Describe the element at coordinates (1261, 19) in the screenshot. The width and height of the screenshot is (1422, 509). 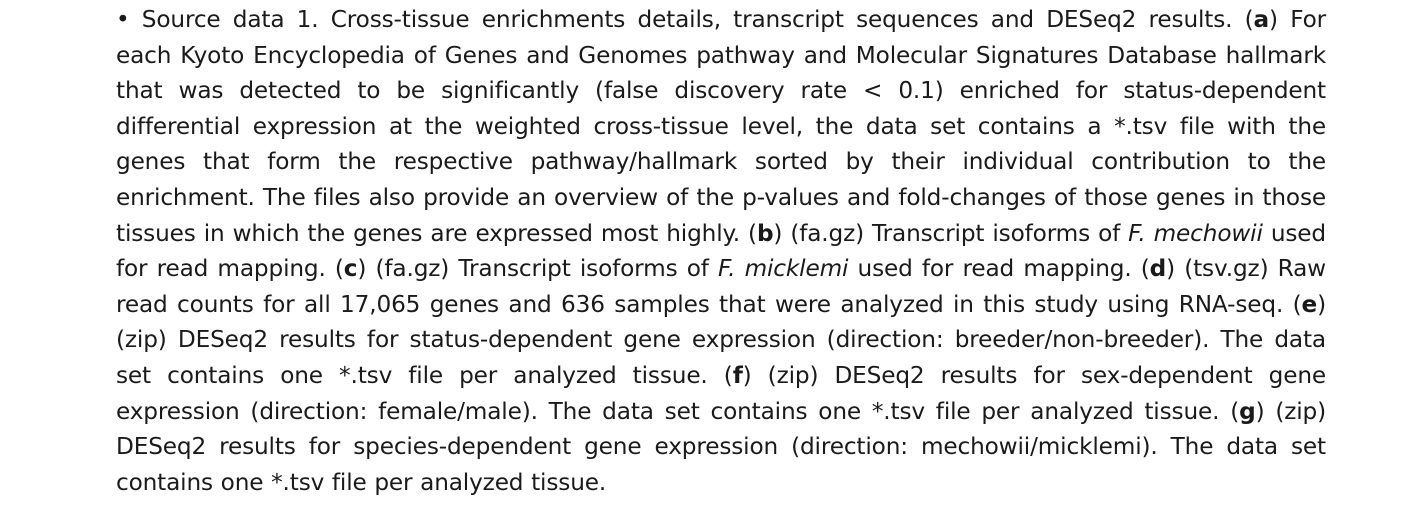
I see `item-letter-a: a` at that location.